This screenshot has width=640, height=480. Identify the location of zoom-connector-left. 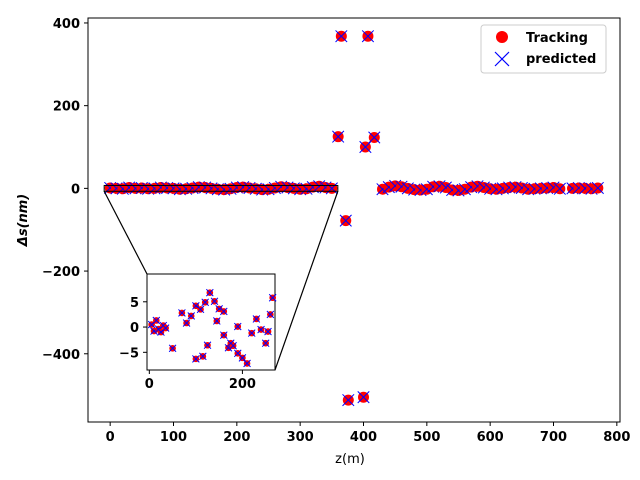
(125, 232).